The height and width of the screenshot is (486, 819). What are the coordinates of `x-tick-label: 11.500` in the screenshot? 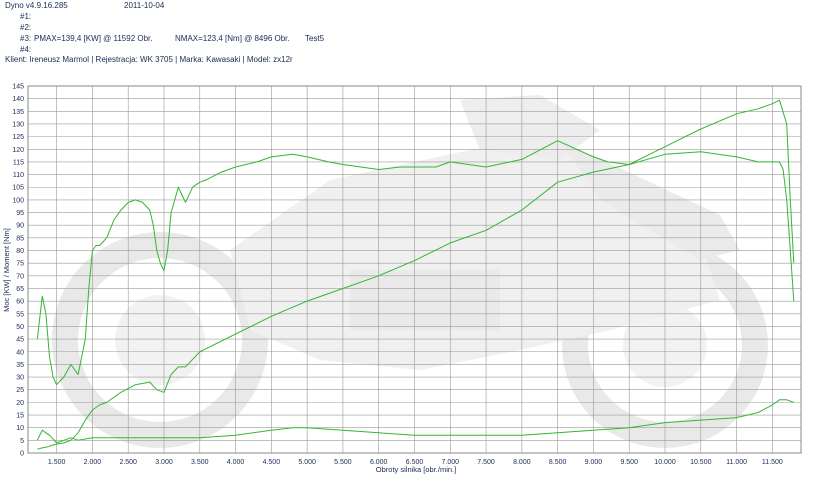 It's located at (772, 462).